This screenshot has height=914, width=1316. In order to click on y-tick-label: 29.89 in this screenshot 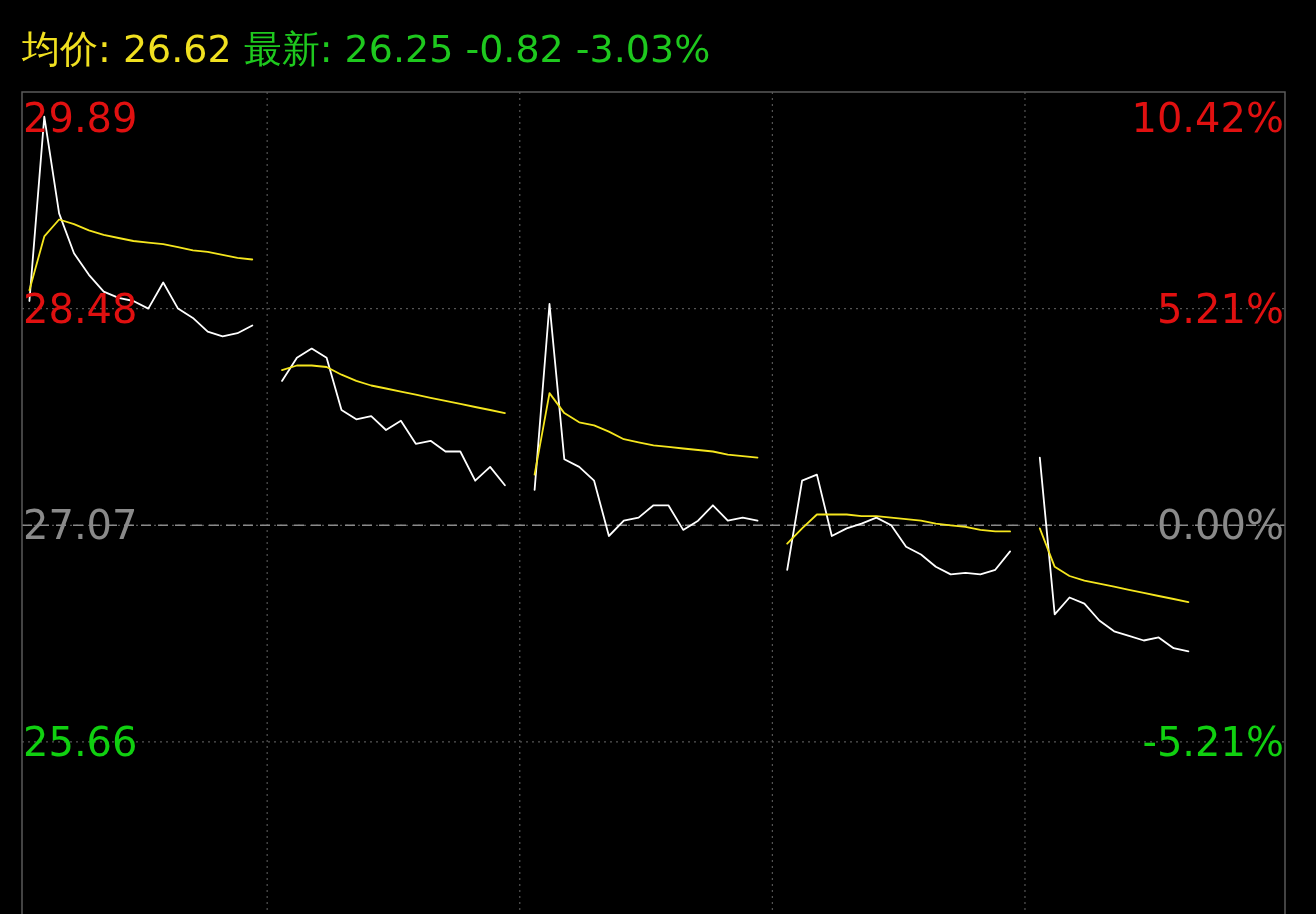, I will do `click(80, 118)`.